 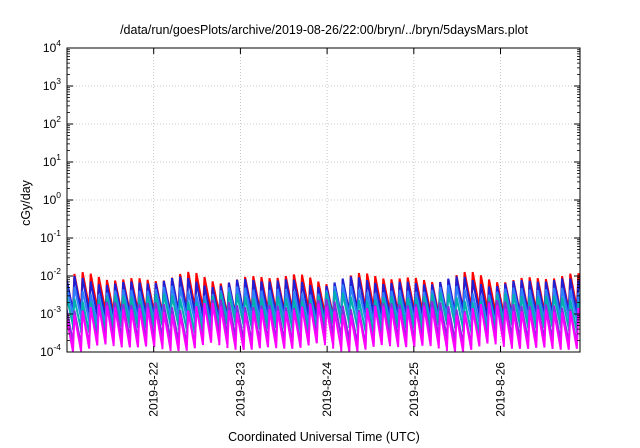 I want to click on y-tick-exponent: -1, so click(x=57, y=233).